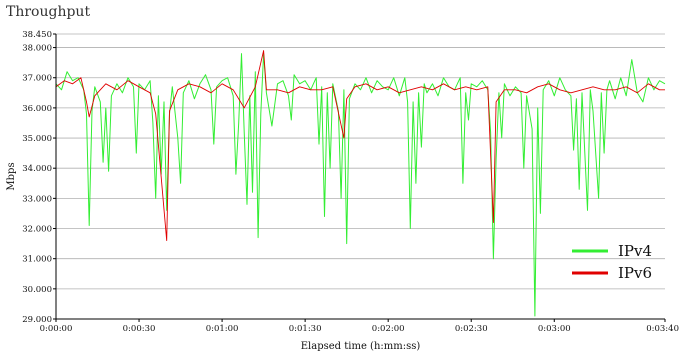  What do you see at coordinates (305, 329) in the screenshot?
I see `x-tick-label: 0:01:30` at bounding box center [305, 329].